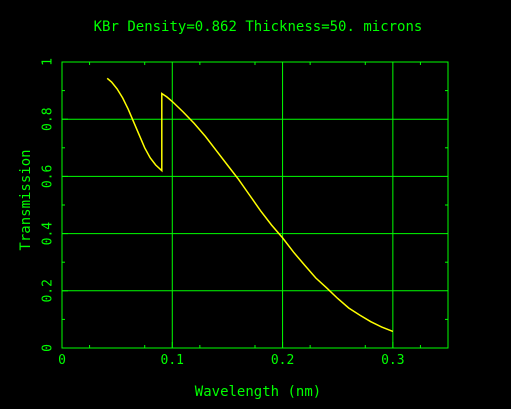 The width and height of the screenshot is (511, 409). Describe the element at coordinates (48, 62) in the screenshot. I see `y-tick-label: 1` at that location.